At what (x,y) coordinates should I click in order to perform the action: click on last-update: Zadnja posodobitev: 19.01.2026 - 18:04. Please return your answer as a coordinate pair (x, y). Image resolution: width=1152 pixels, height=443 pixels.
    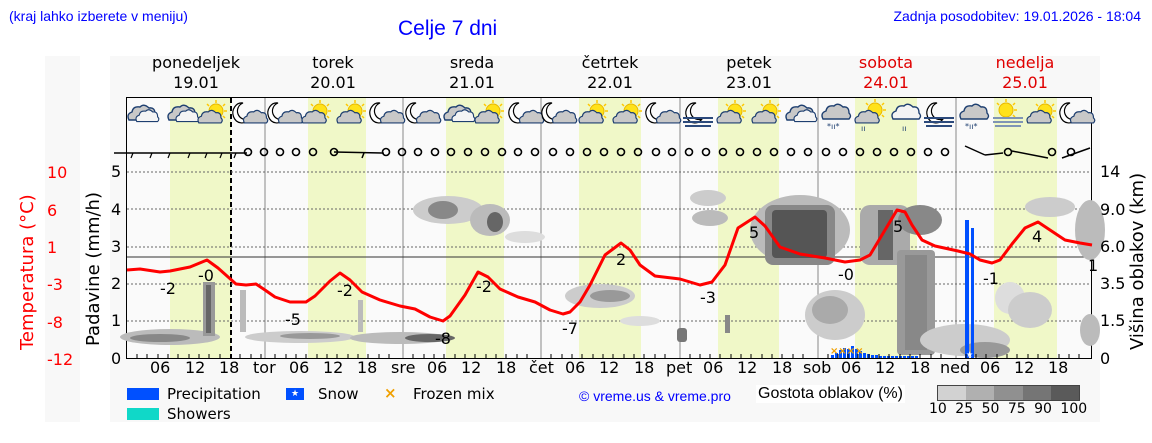
    Looking at the image, I should click on (1017, 16).